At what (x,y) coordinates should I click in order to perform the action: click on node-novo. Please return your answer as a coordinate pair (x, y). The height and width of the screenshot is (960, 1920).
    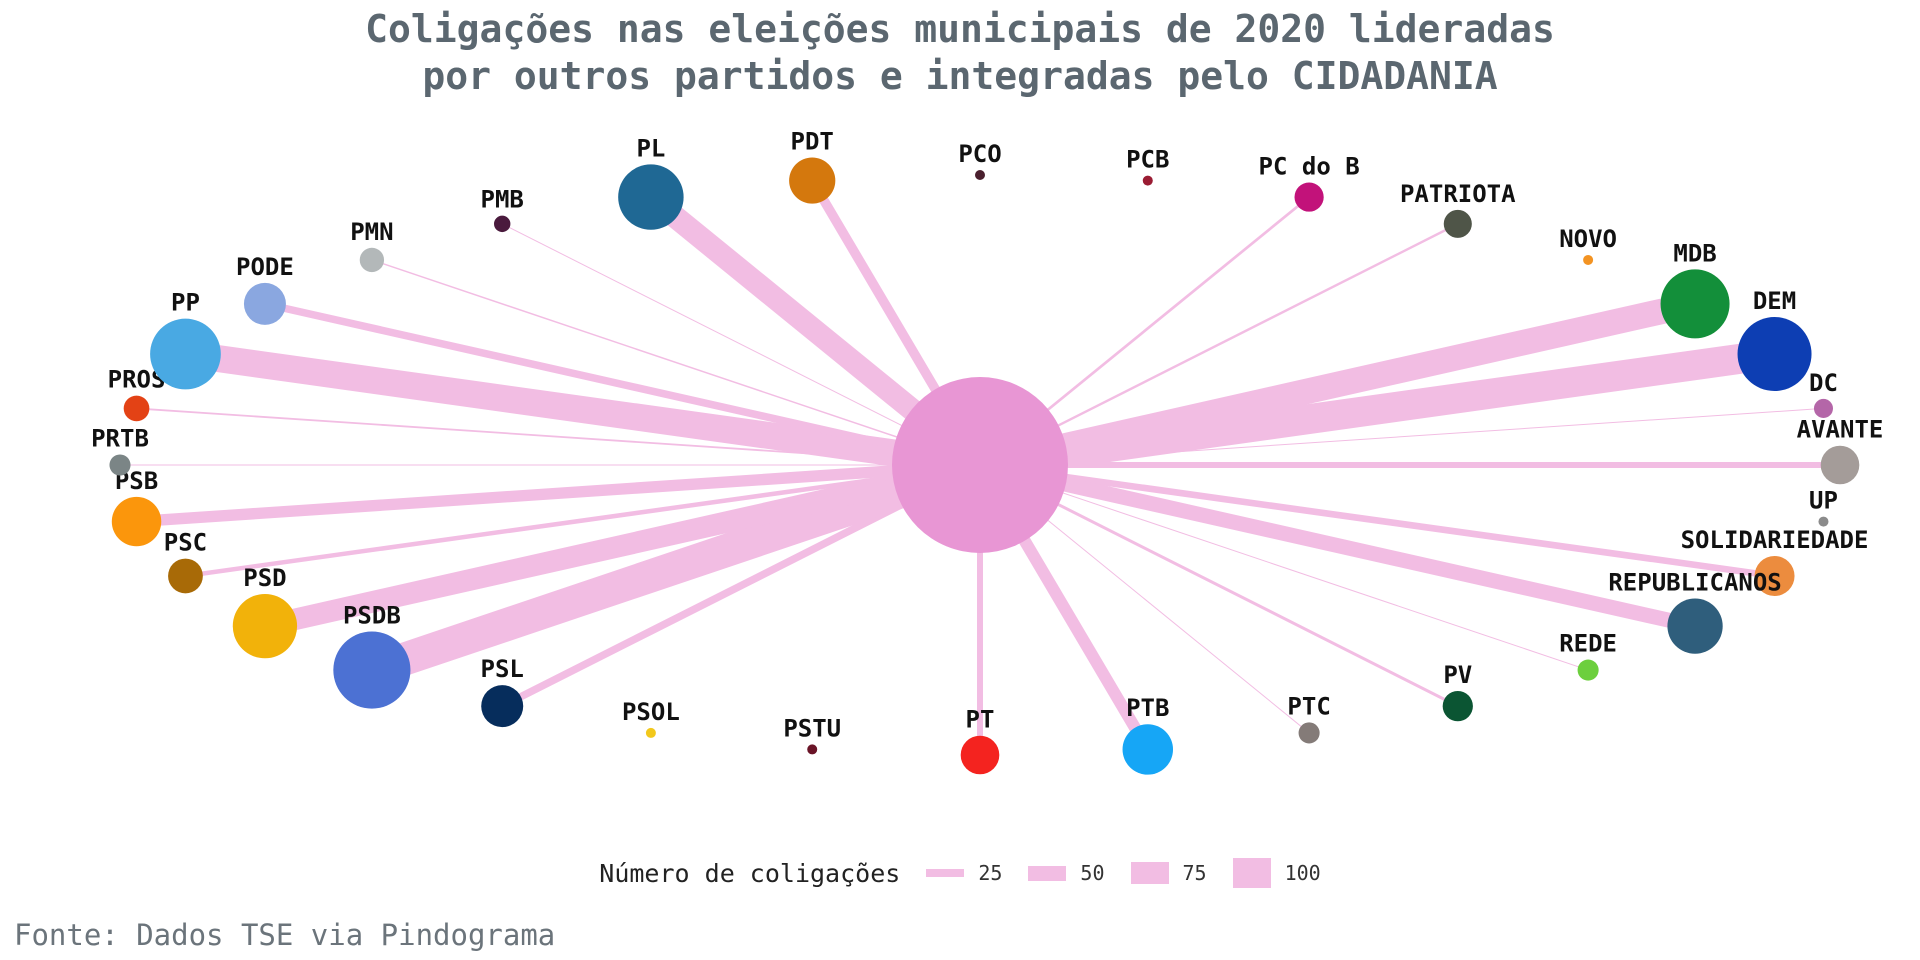
    Looking at the image, I should click on (1588, 259).